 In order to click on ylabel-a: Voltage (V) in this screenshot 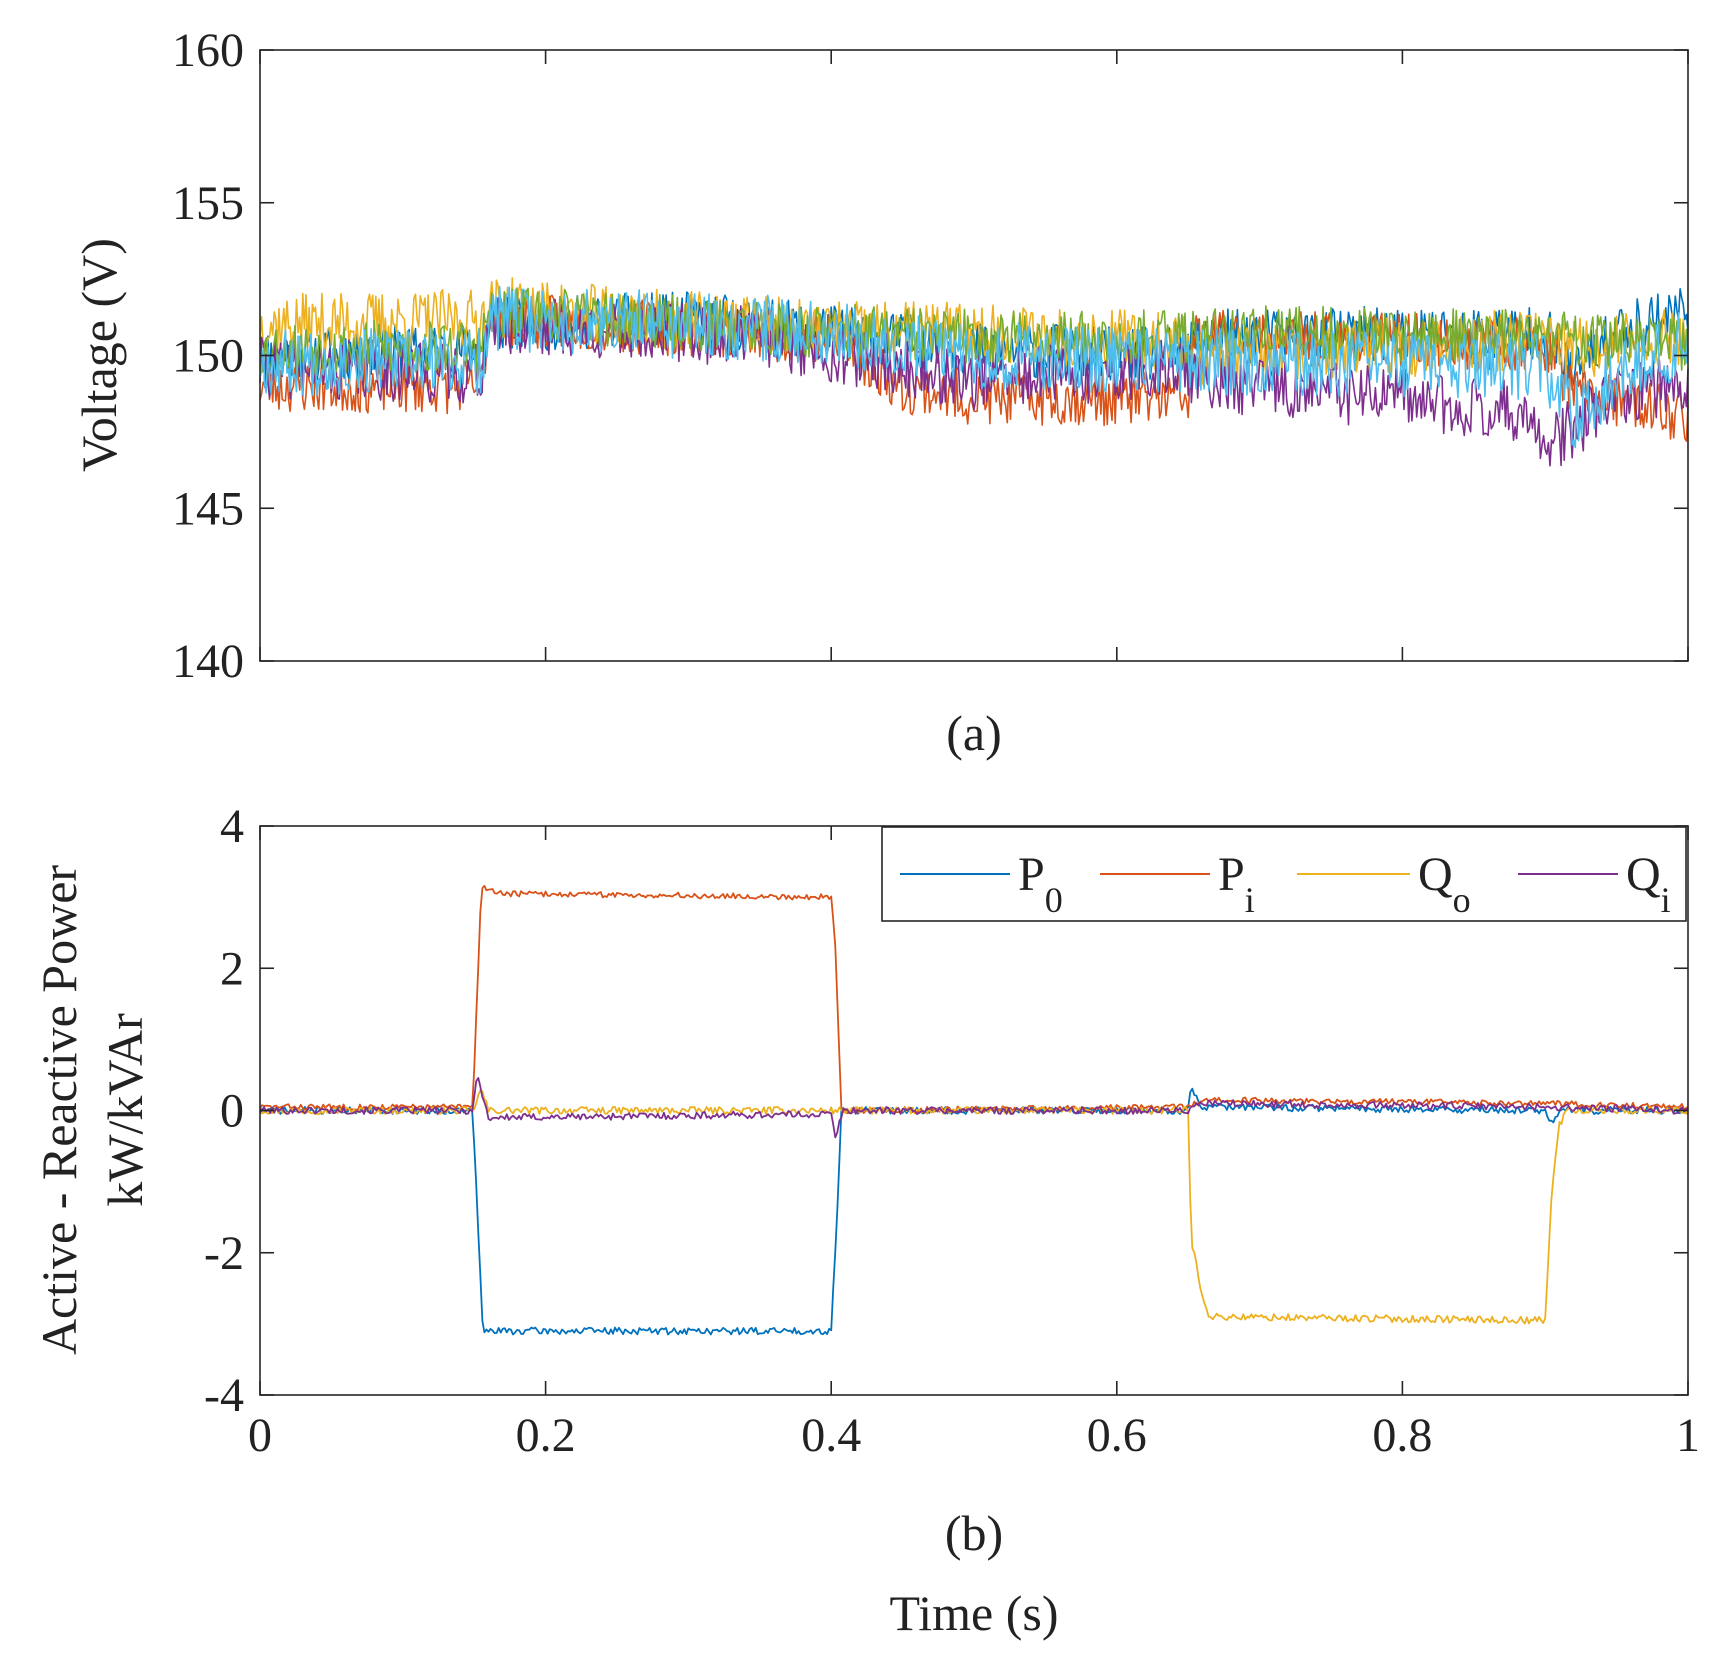, I will do `click(99, 355)`.